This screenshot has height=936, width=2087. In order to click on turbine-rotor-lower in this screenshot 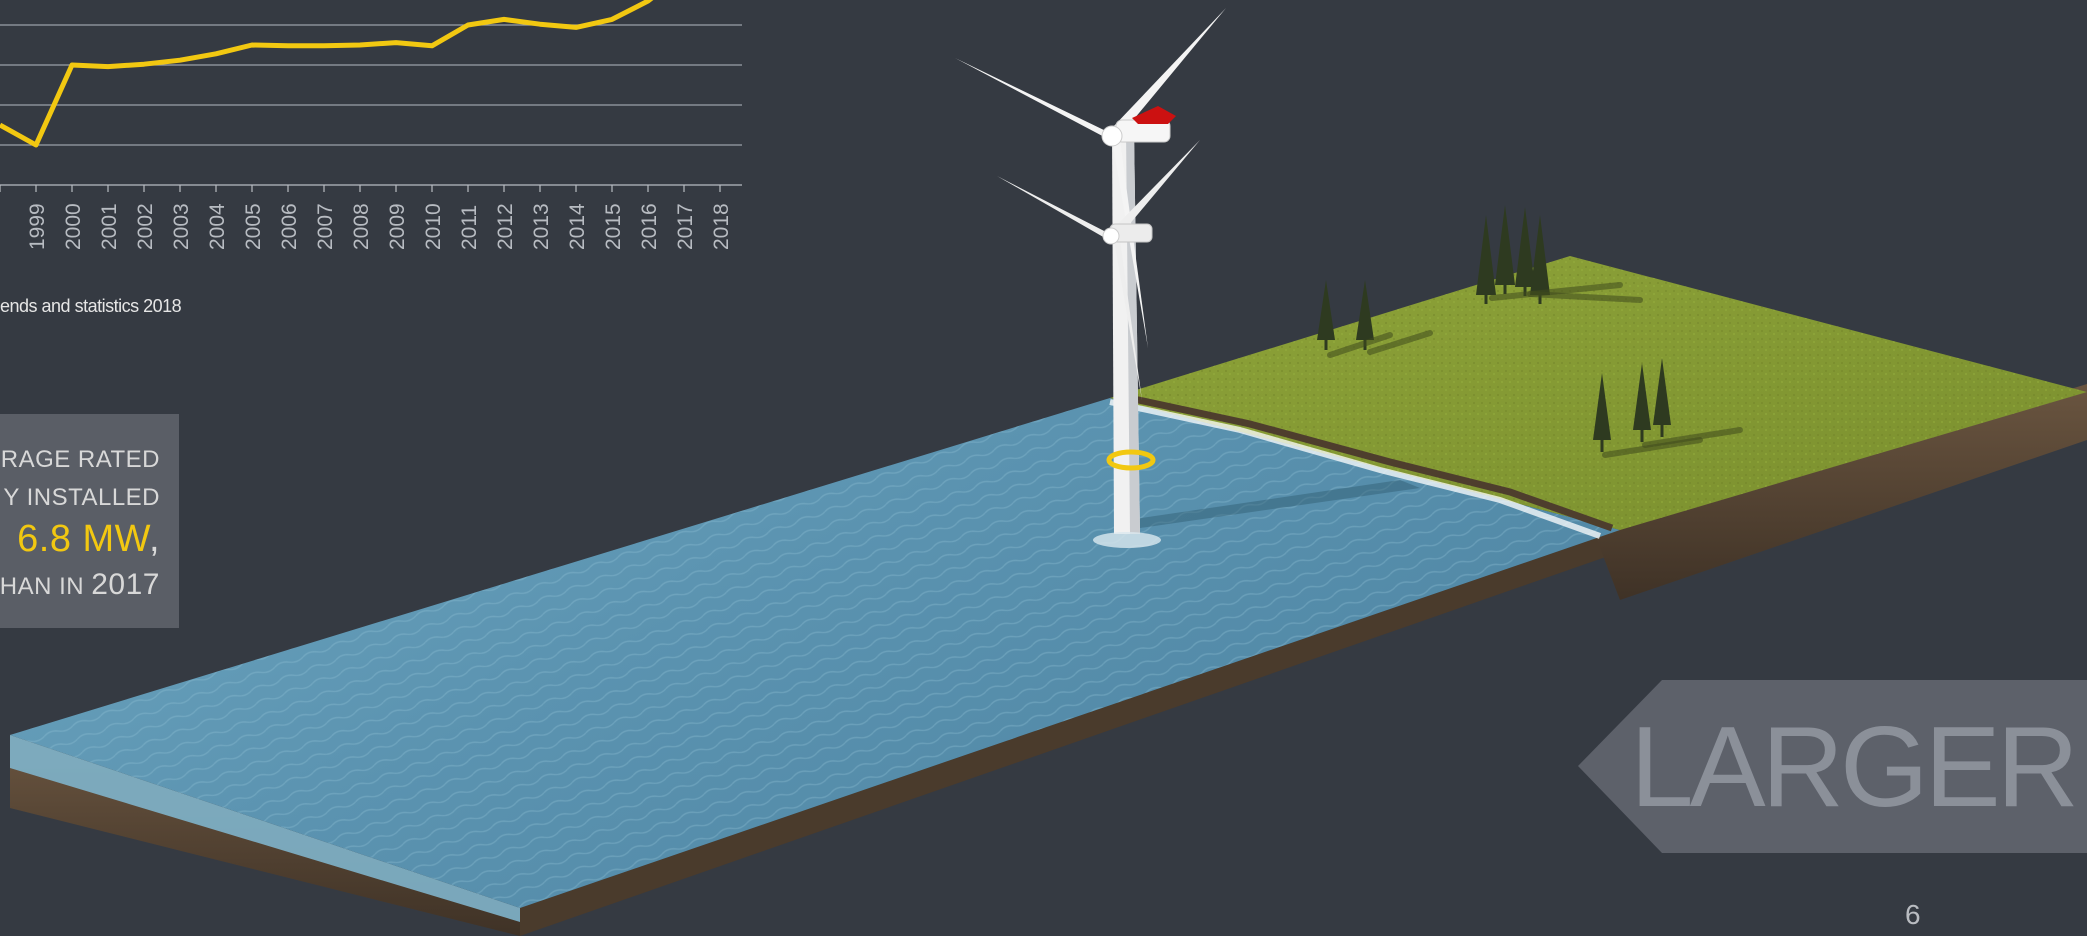, I will do `click(1098, 270)`.